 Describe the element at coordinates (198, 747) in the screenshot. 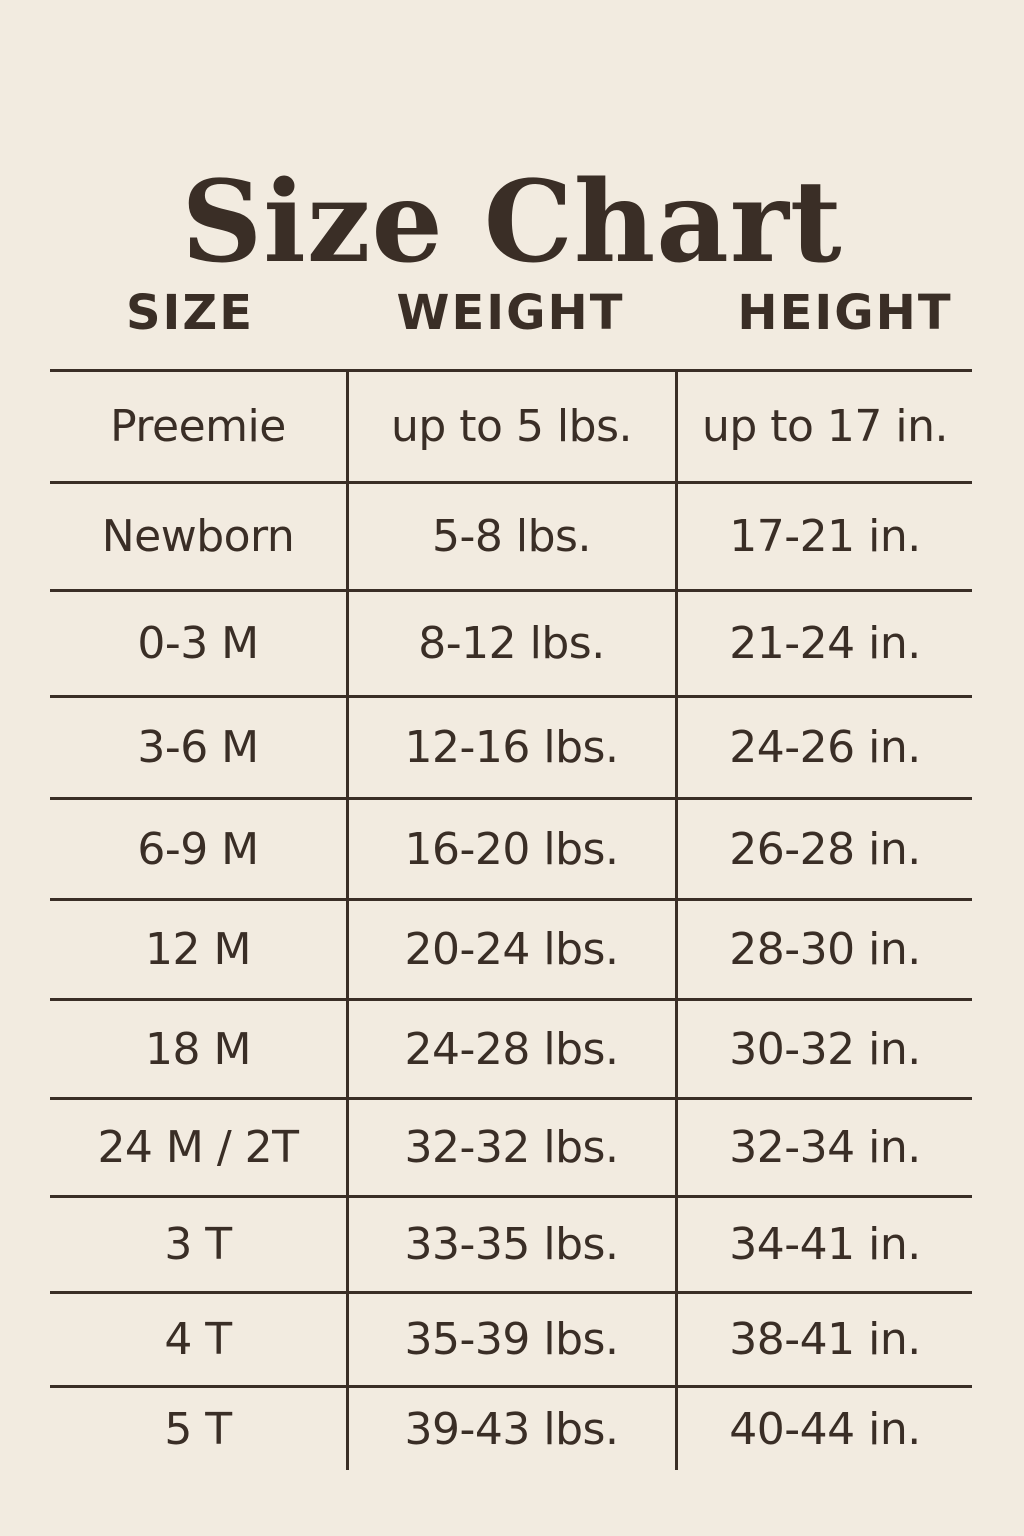

I see `cell-size: 3-6 M` at that location.